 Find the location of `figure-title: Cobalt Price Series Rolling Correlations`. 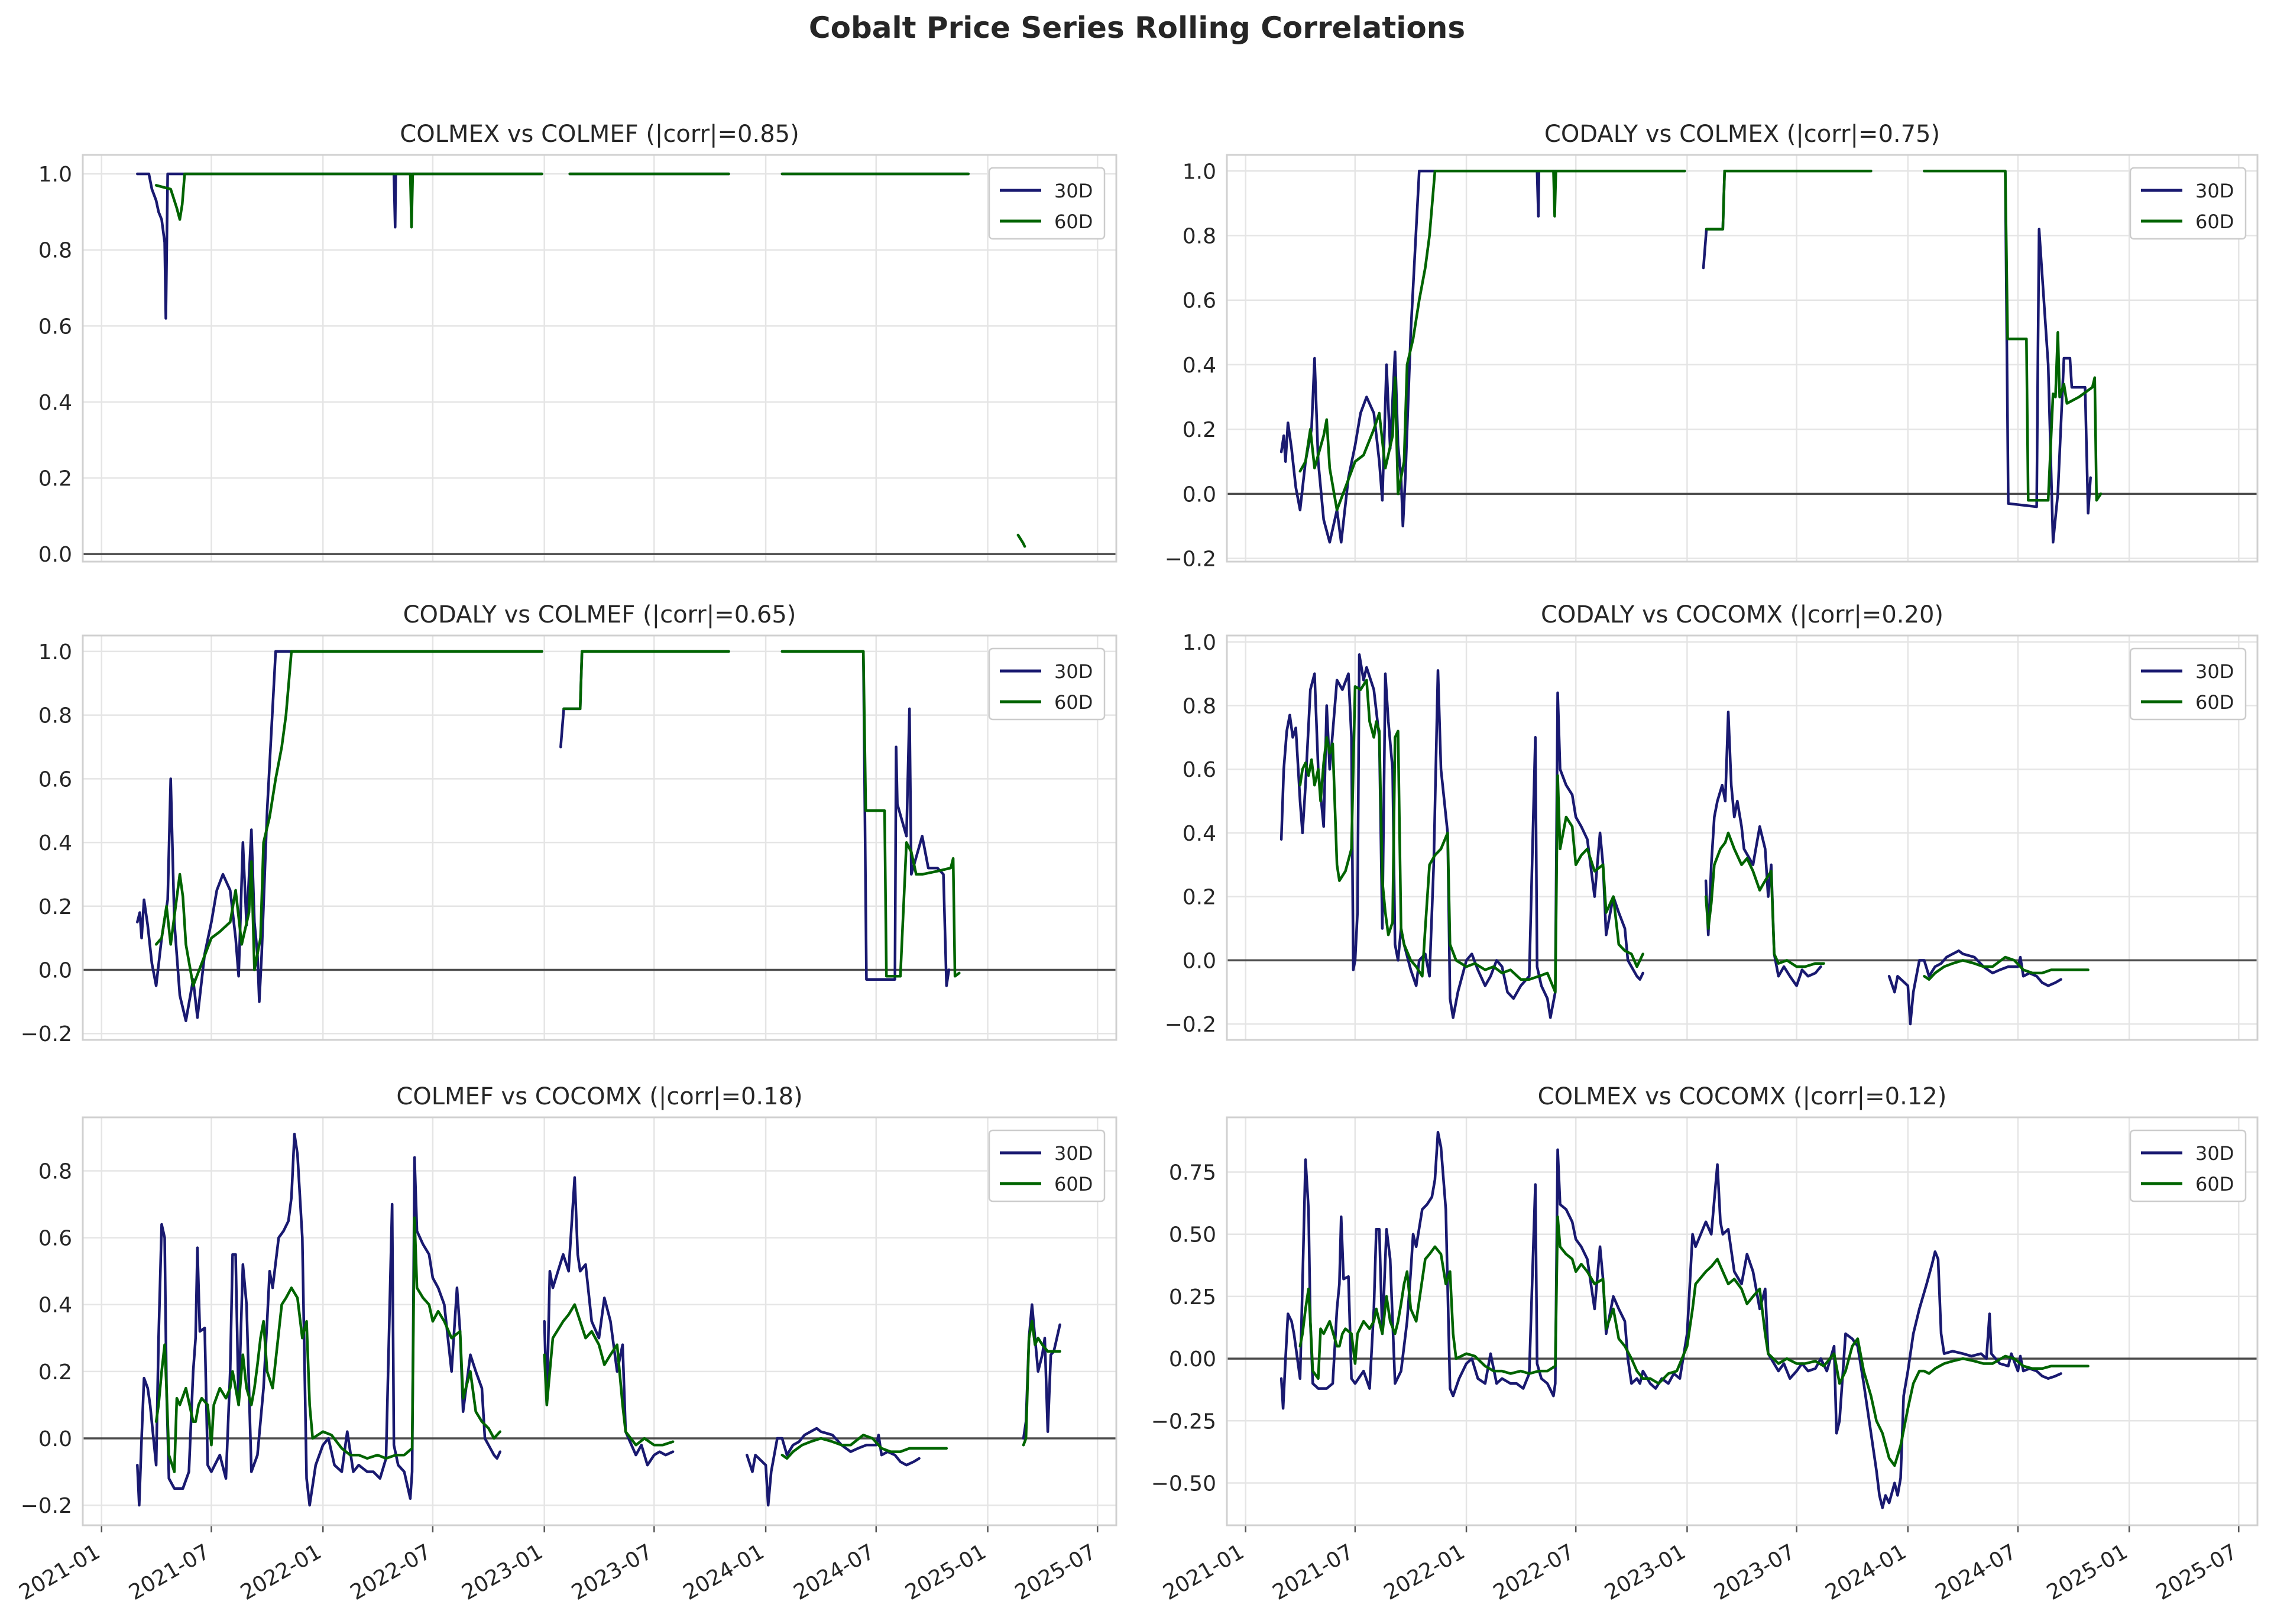

figure-title: Cobalt Price Series Rolling Correlations is located at coordinates (1137, 28).